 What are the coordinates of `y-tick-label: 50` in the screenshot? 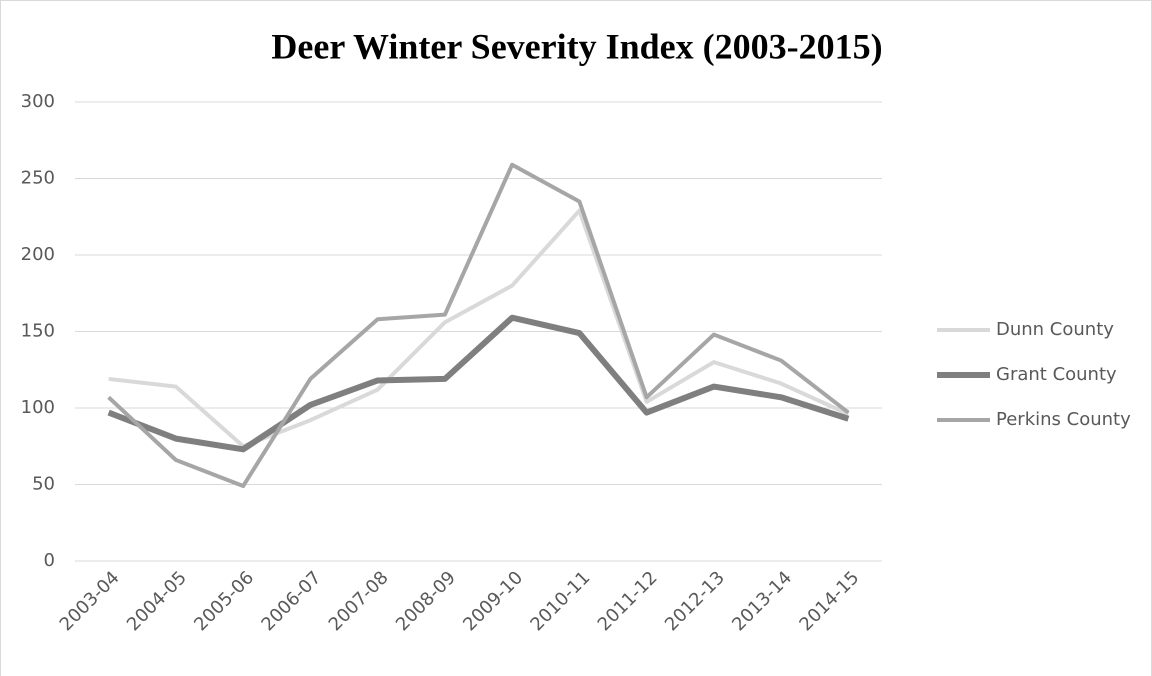 It's located at (43, 484).